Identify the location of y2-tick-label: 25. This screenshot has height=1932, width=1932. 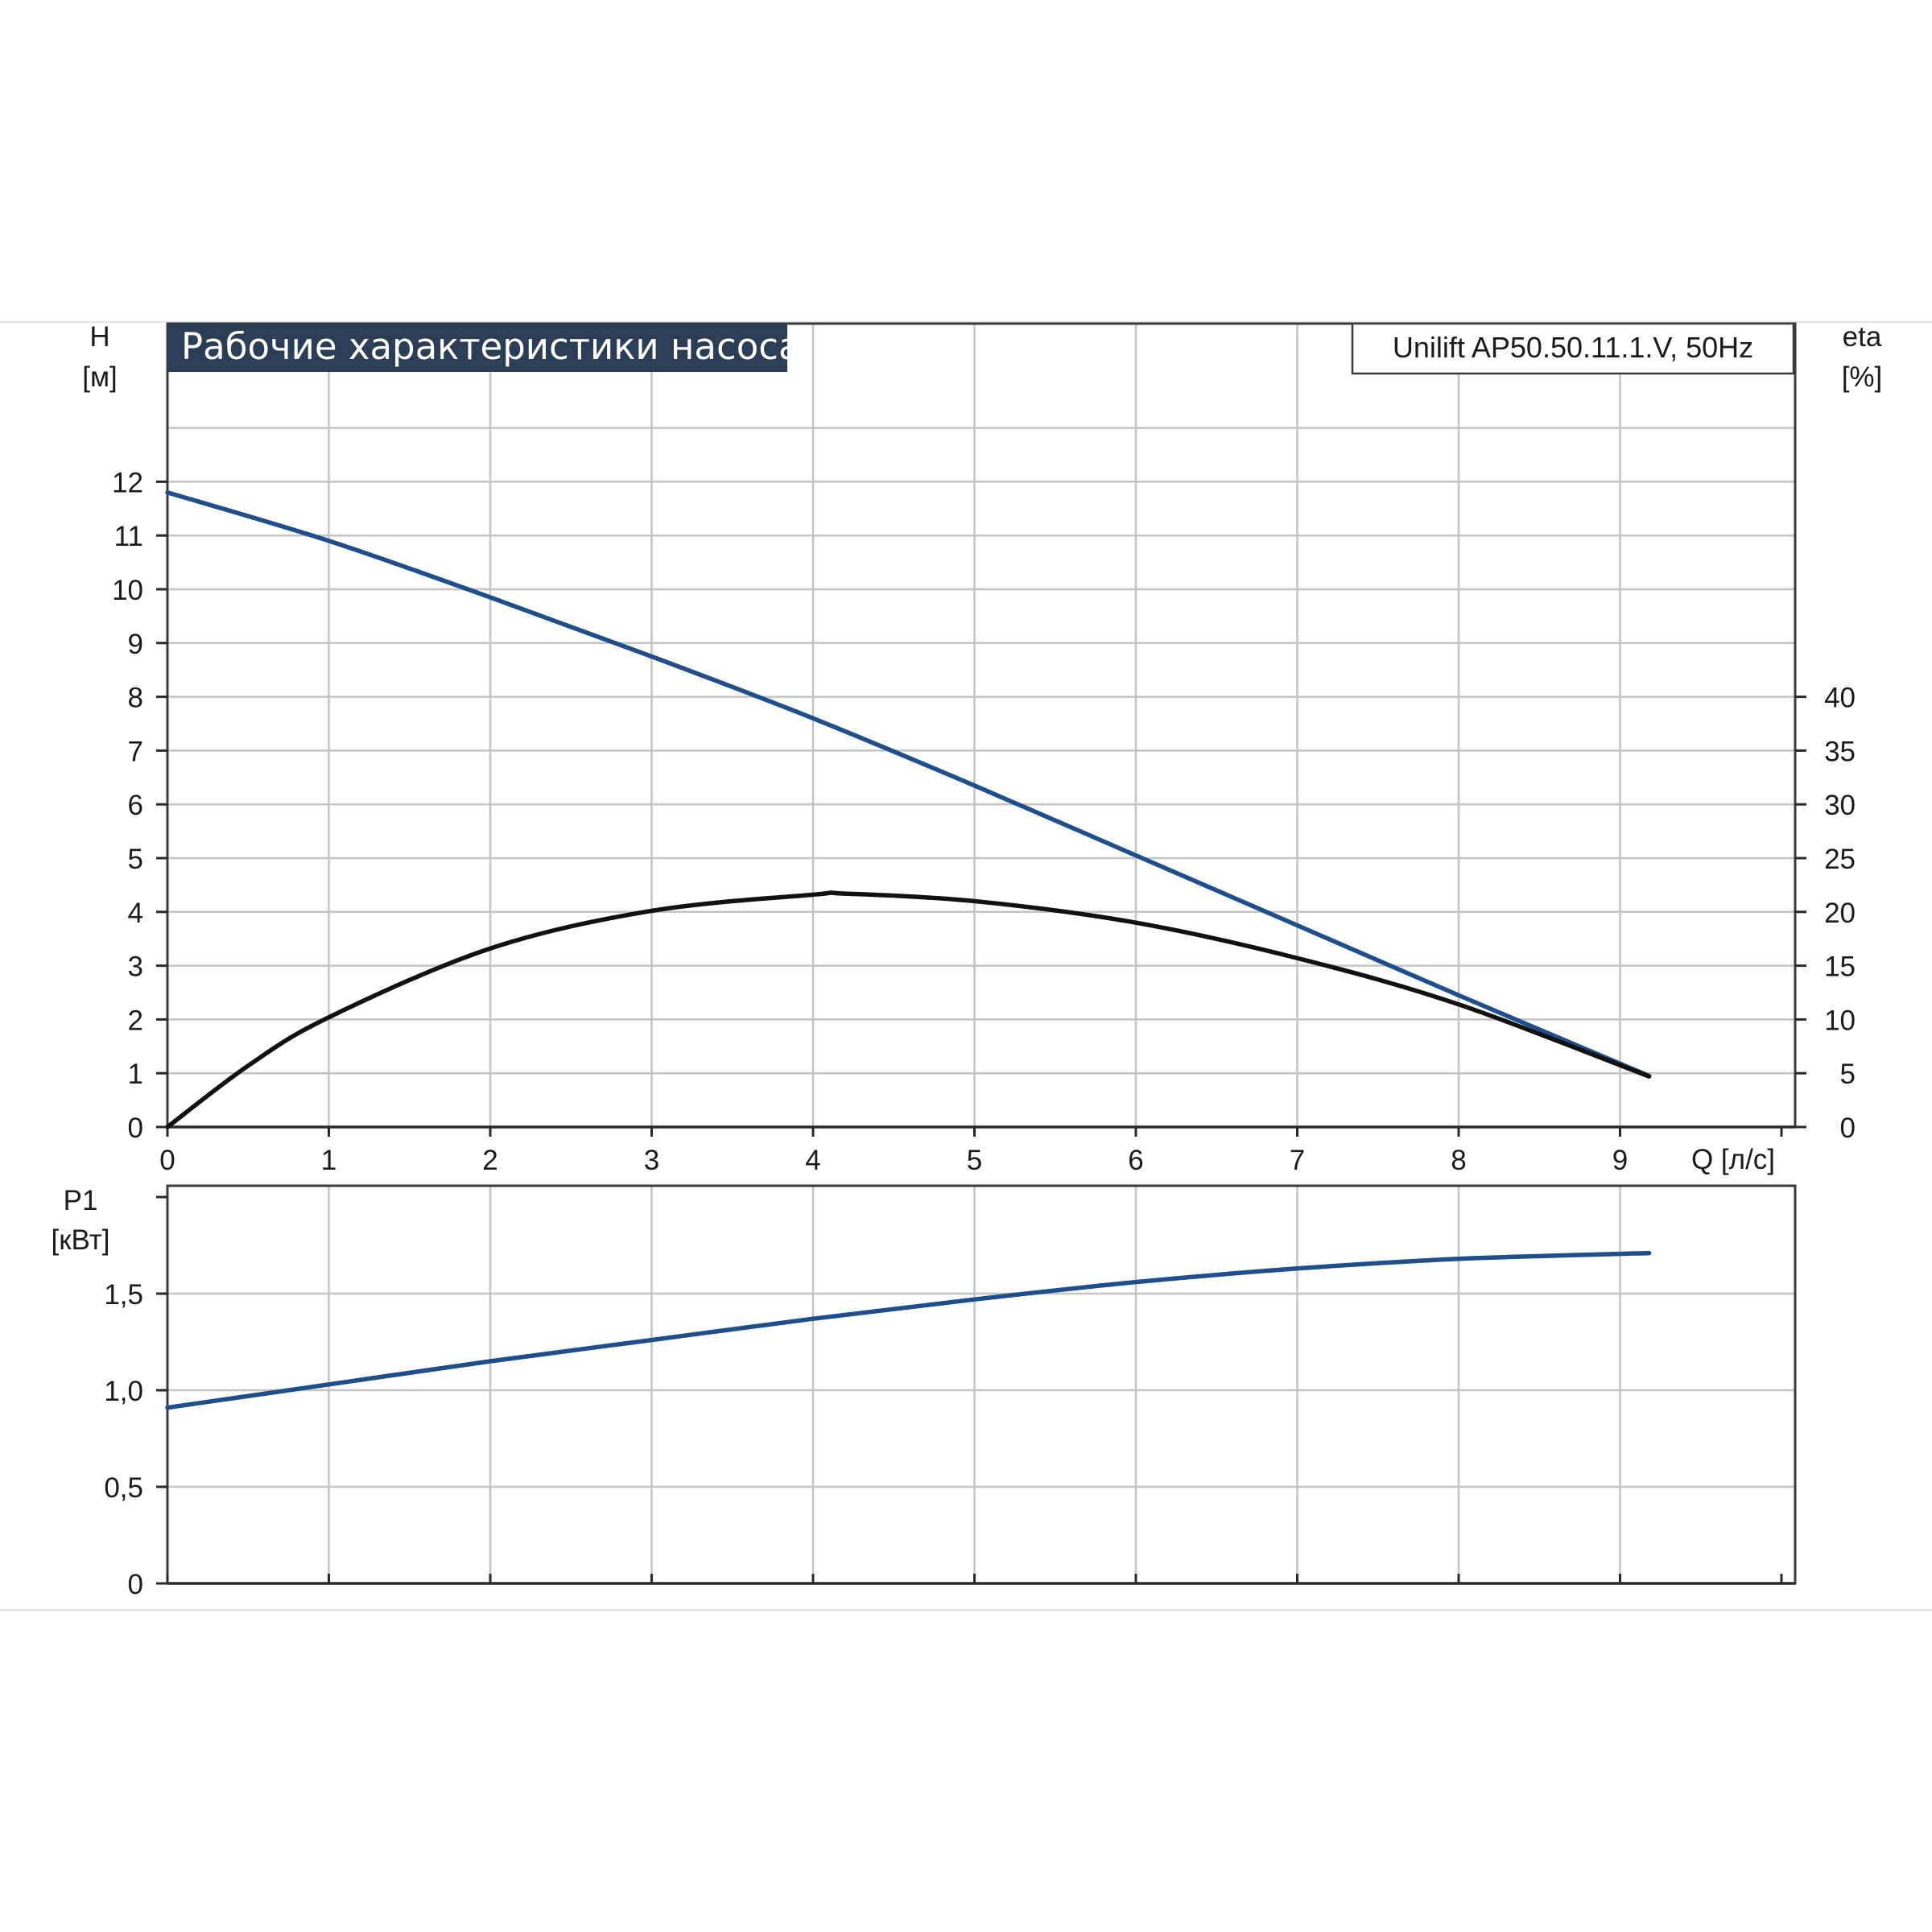
(1840, 859).